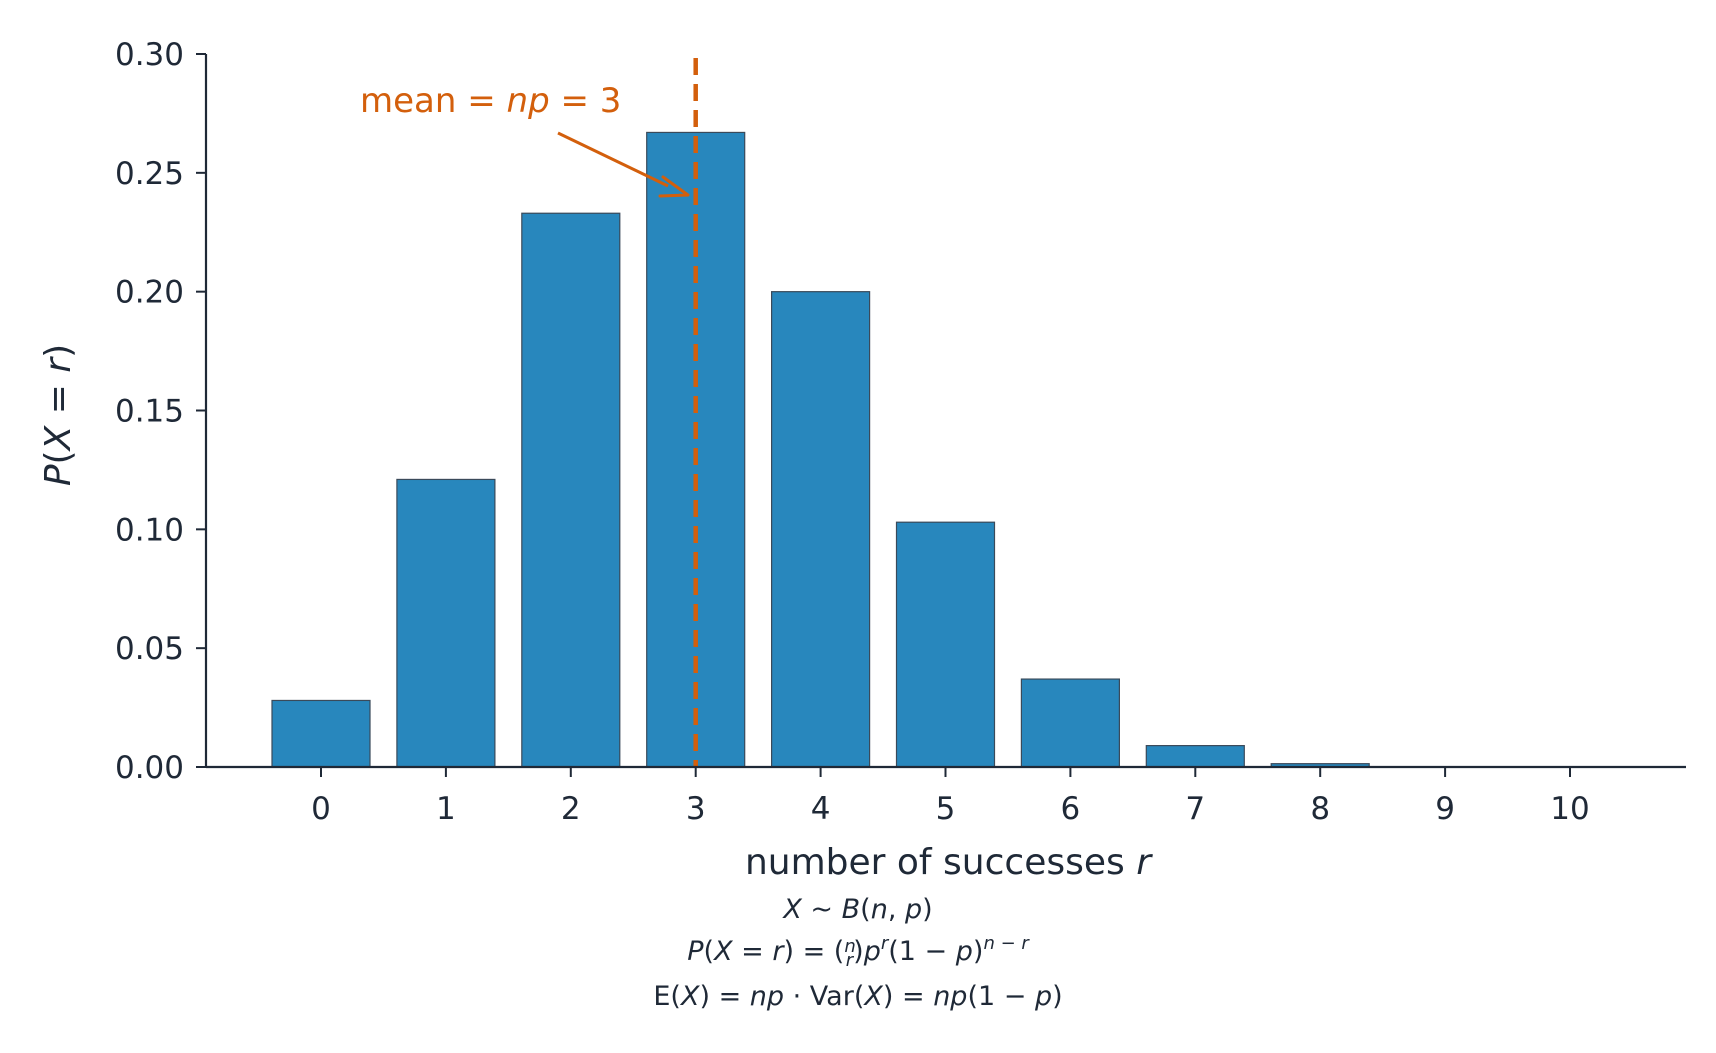 The width and height of the screenshot is (1716, 1053). I want to click on formula-pmf: P(X = r) = (n r)pr(1 − p)n − r, so click(858, 952).